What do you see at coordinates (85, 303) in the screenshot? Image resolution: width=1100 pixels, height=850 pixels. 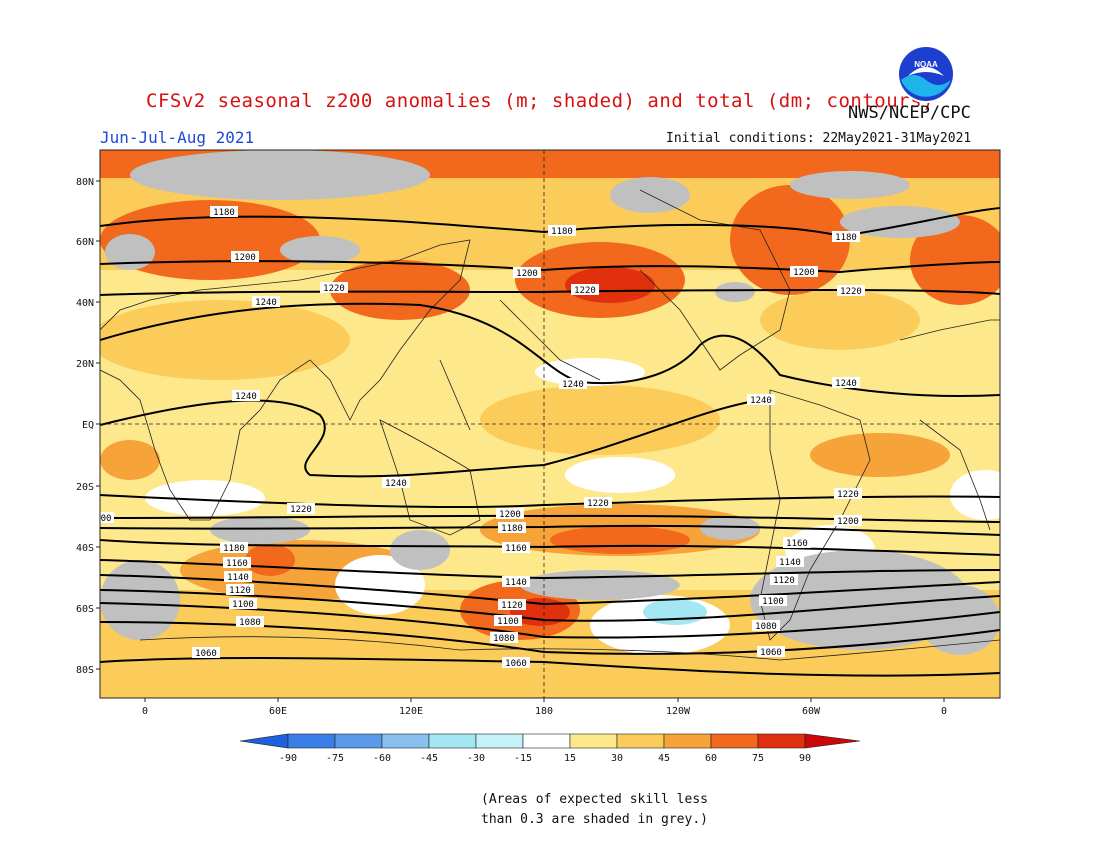 I see `lat-label: 40N` at bounding box center [85, 303].